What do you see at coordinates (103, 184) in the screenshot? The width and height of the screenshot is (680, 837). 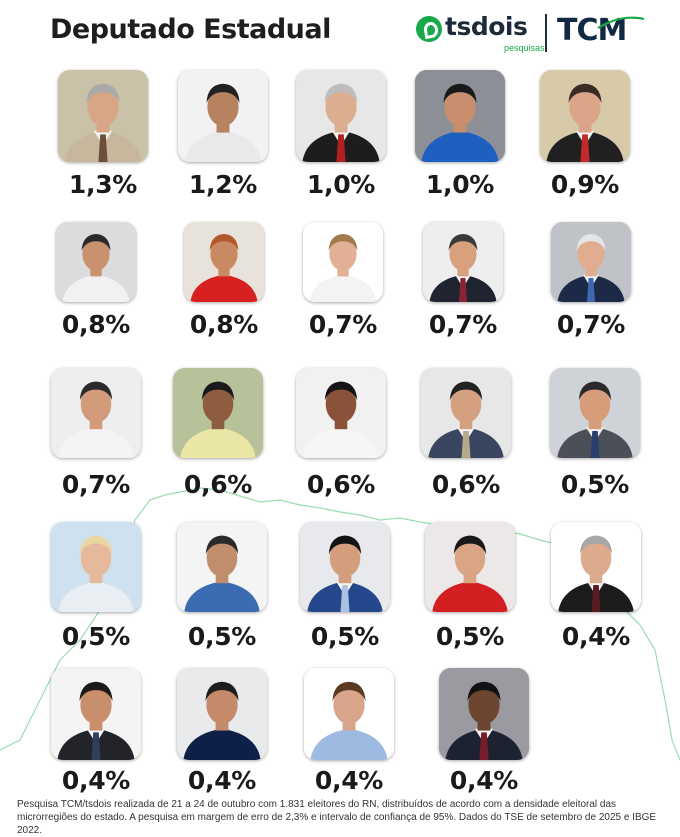 I see `vote-percentage: 1,3%` at bounding box center [103, 184].